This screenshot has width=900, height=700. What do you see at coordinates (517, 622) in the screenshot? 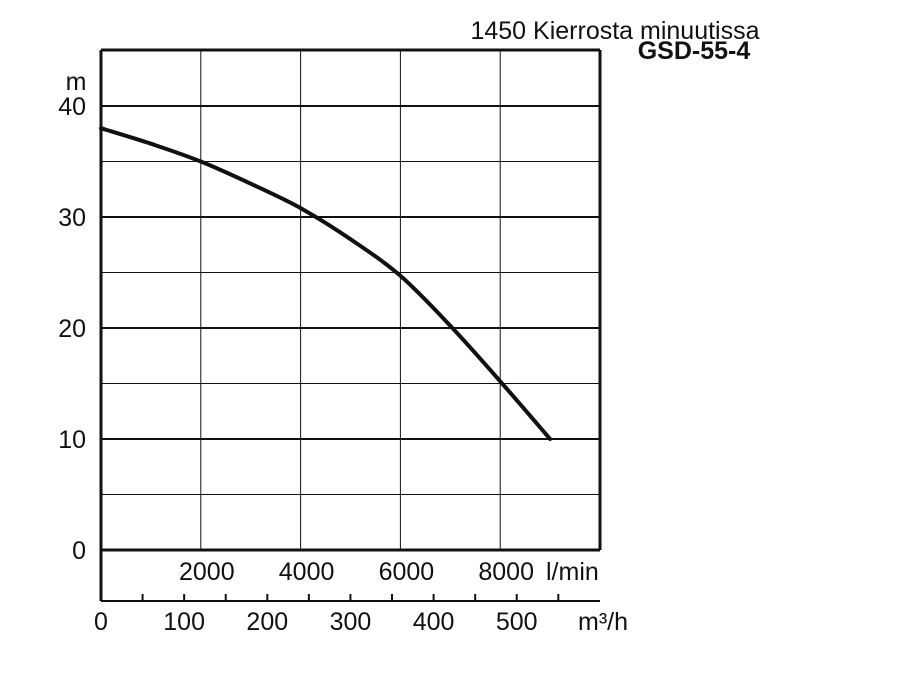
I see `x-tick-label-m3h: 500` at bounding box center [517, 622].